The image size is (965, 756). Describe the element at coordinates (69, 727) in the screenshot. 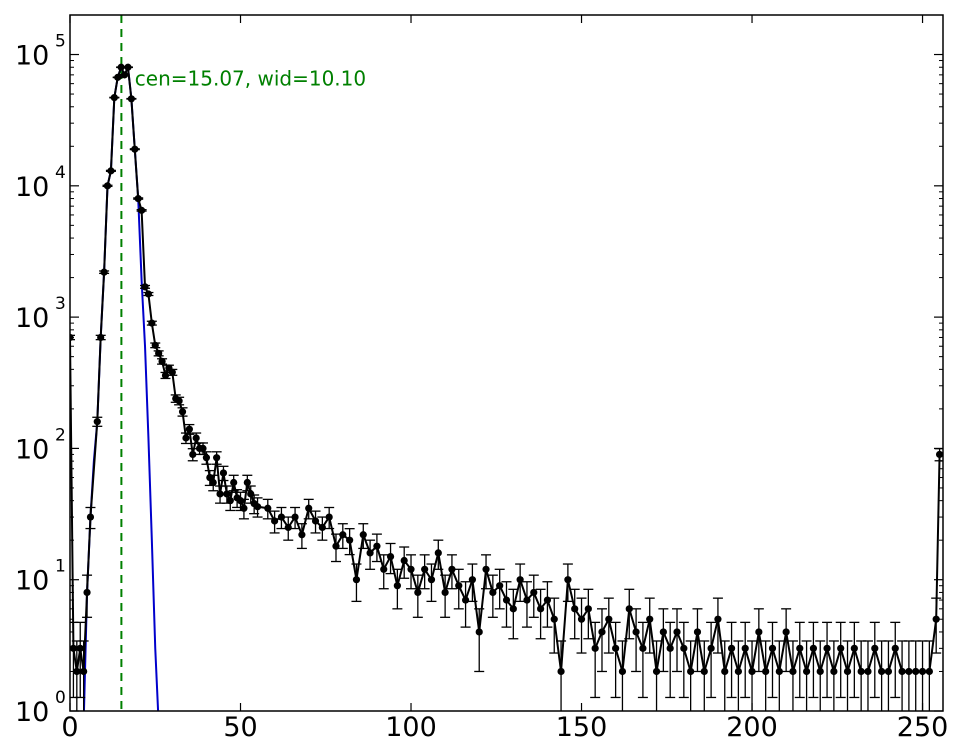

I see `x-tick-label: 0` at that location.